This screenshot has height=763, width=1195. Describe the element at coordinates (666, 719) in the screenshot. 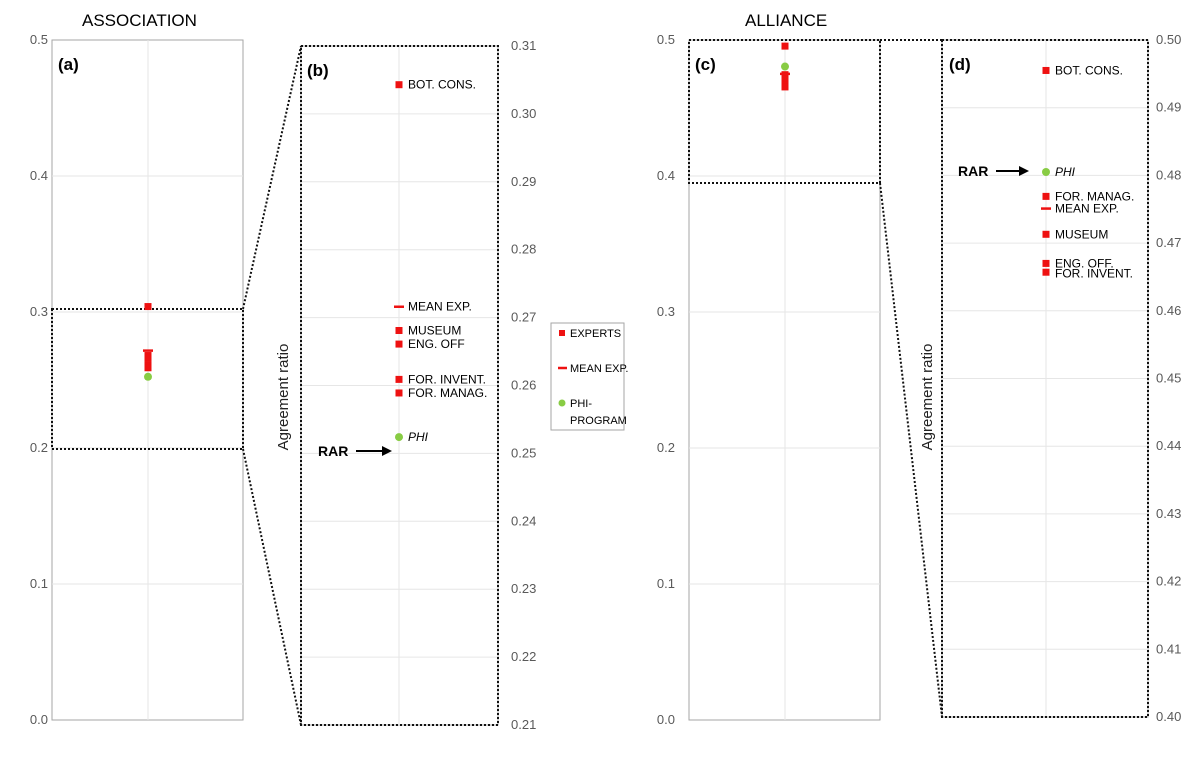

I see `y-tick-c-0: 0.0` at that location.